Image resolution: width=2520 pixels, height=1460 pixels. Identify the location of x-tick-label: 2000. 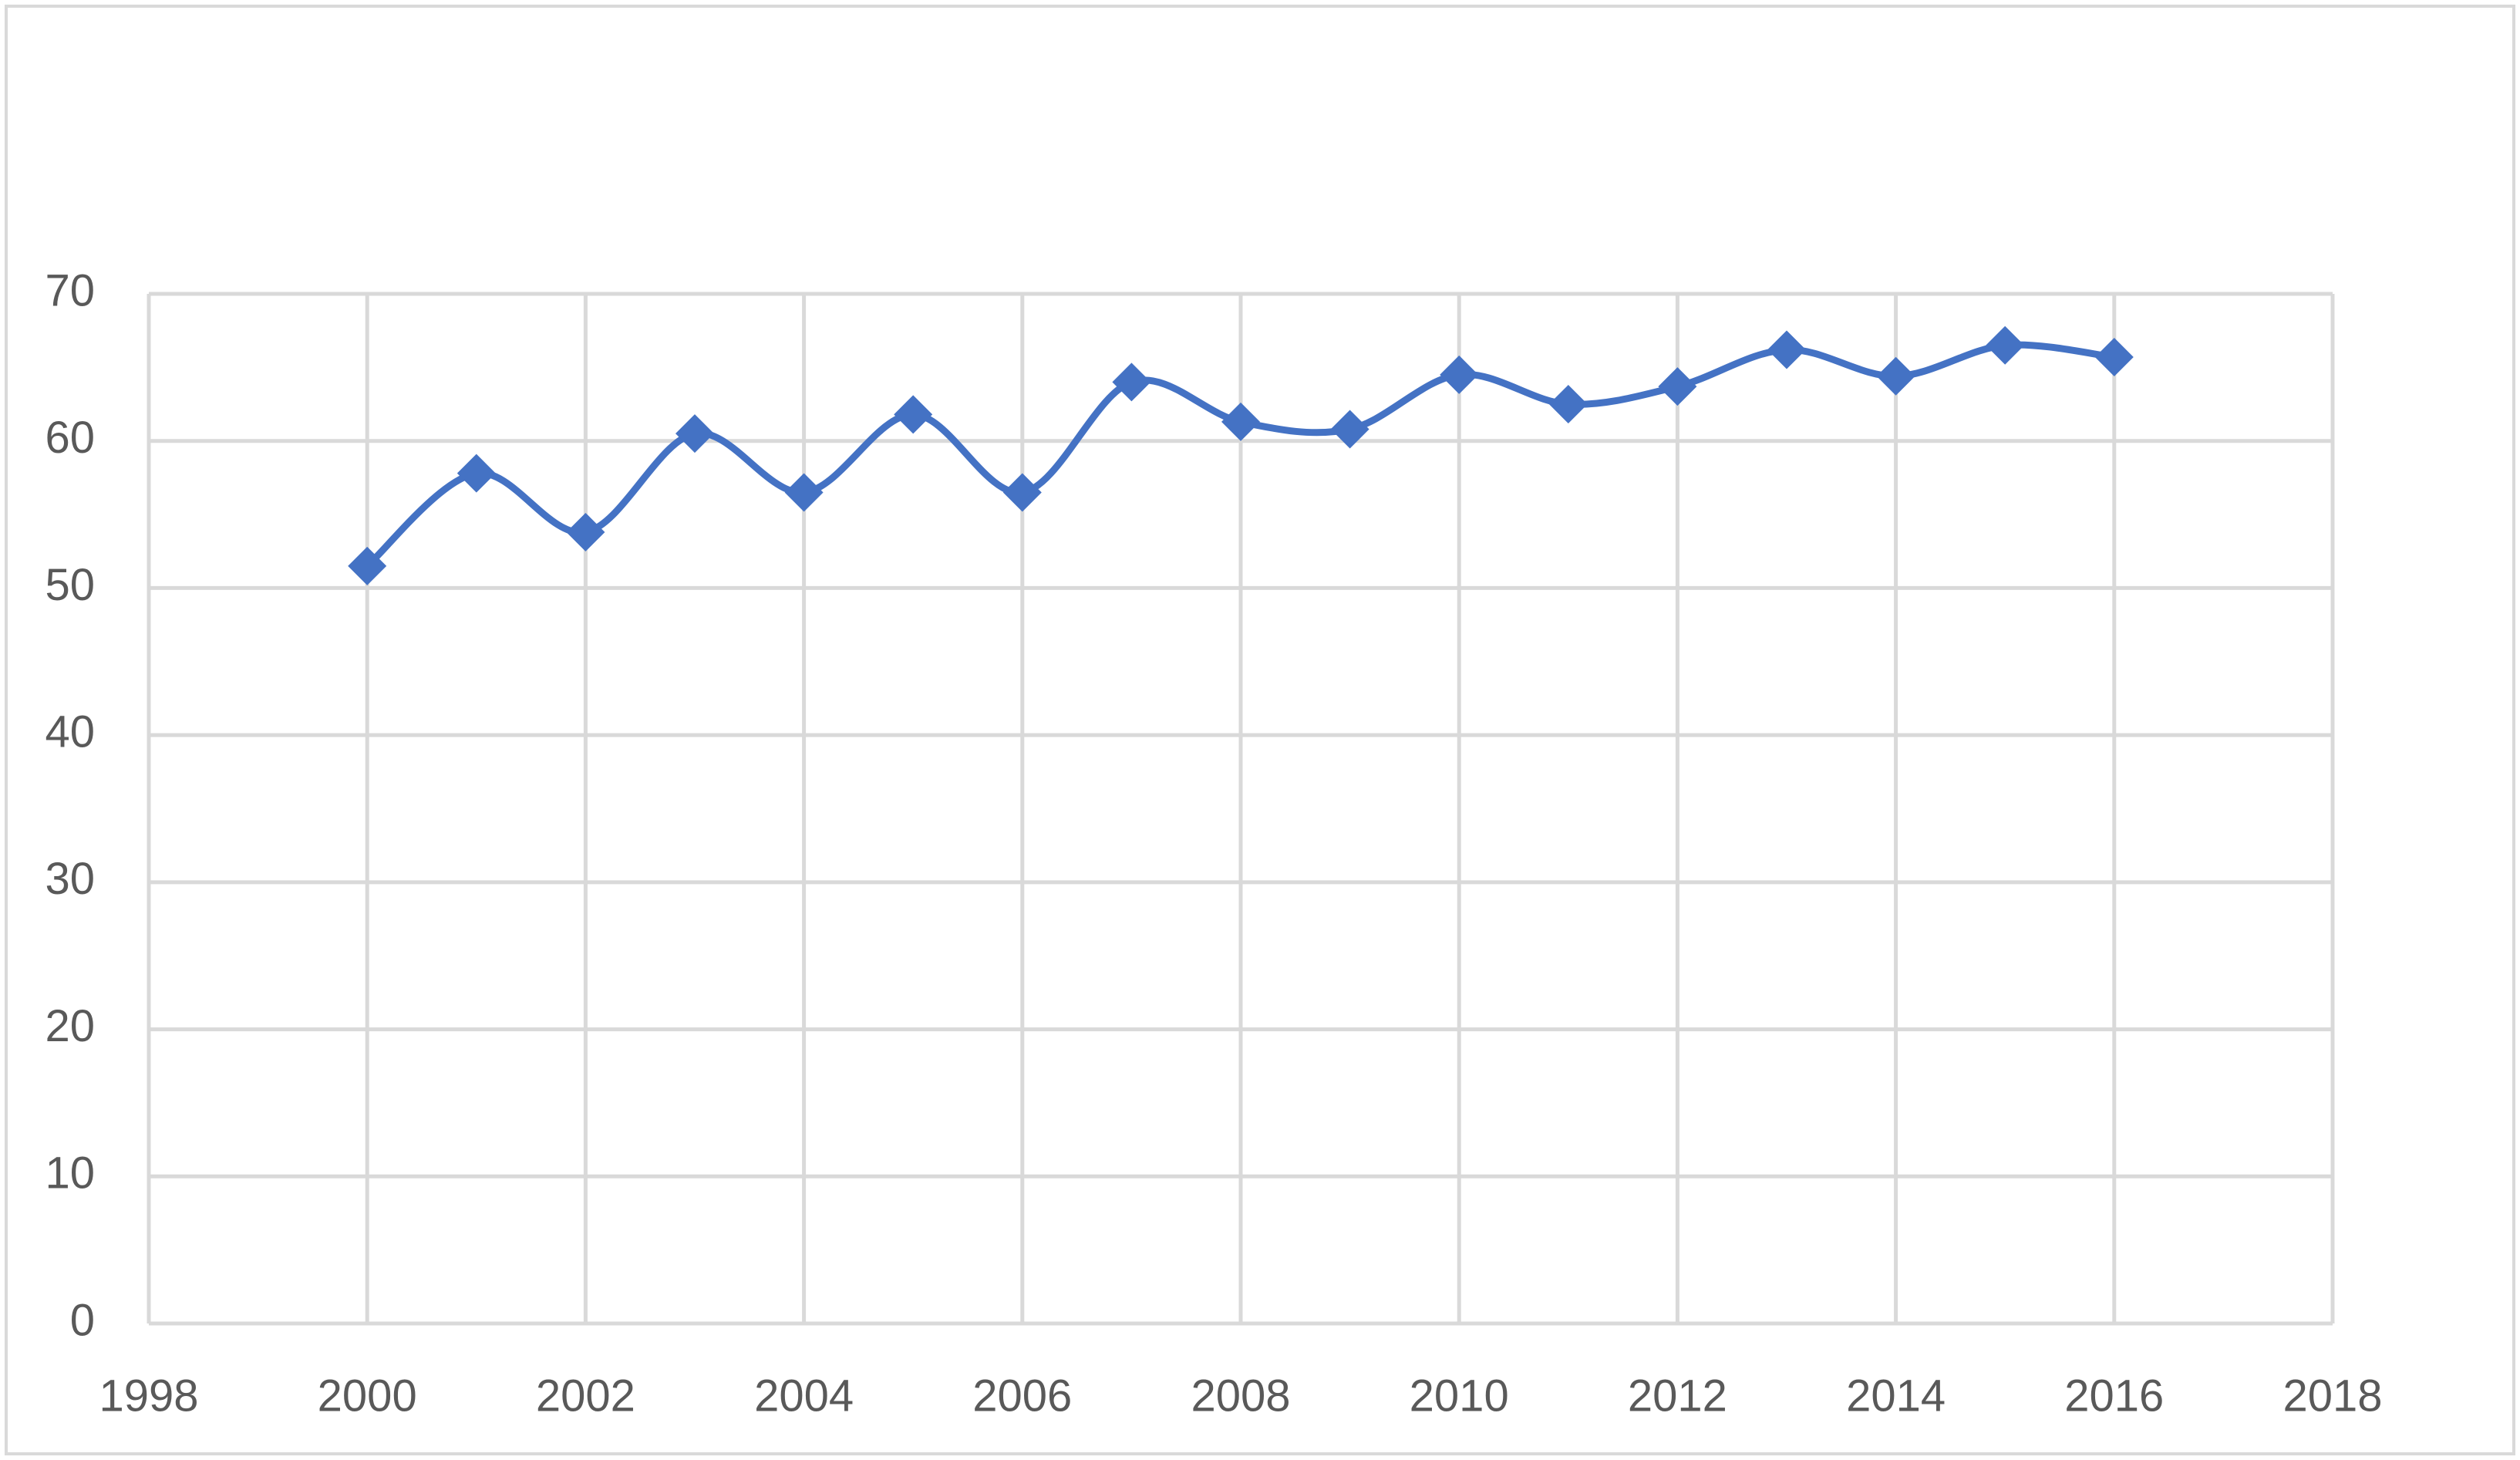
(367, 1396).